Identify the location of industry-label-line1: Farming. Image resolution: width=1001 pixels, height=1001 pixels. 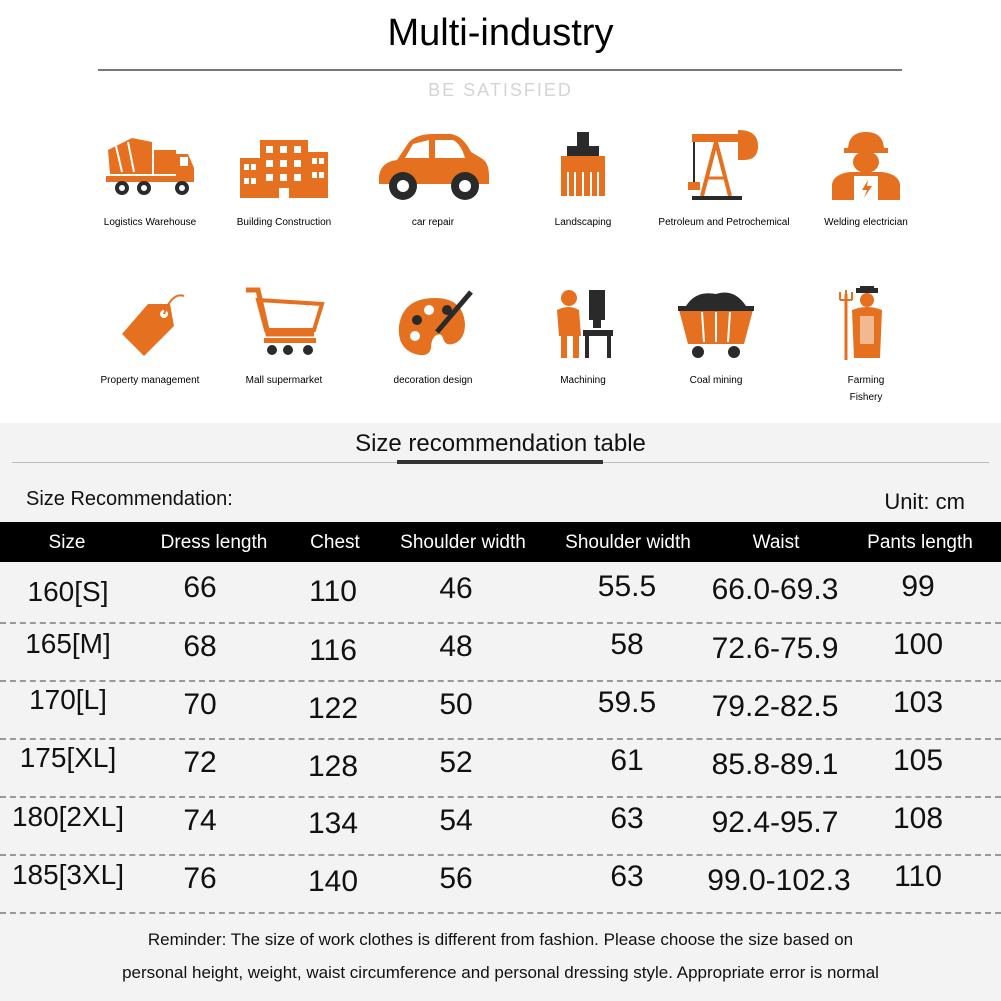
(866, 380).